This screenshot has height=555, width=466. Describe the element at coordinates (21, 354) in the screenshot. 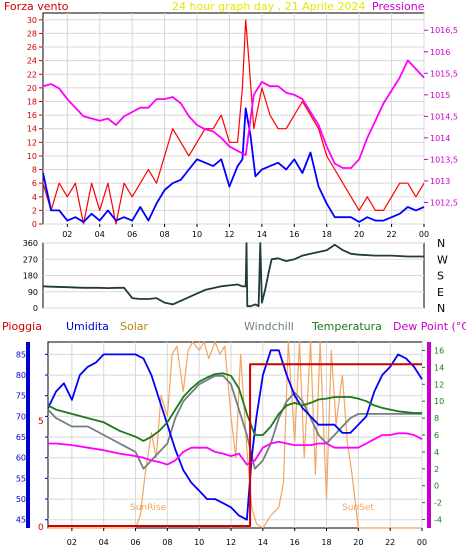

I see `humidity-tick-label: 85` at that location.